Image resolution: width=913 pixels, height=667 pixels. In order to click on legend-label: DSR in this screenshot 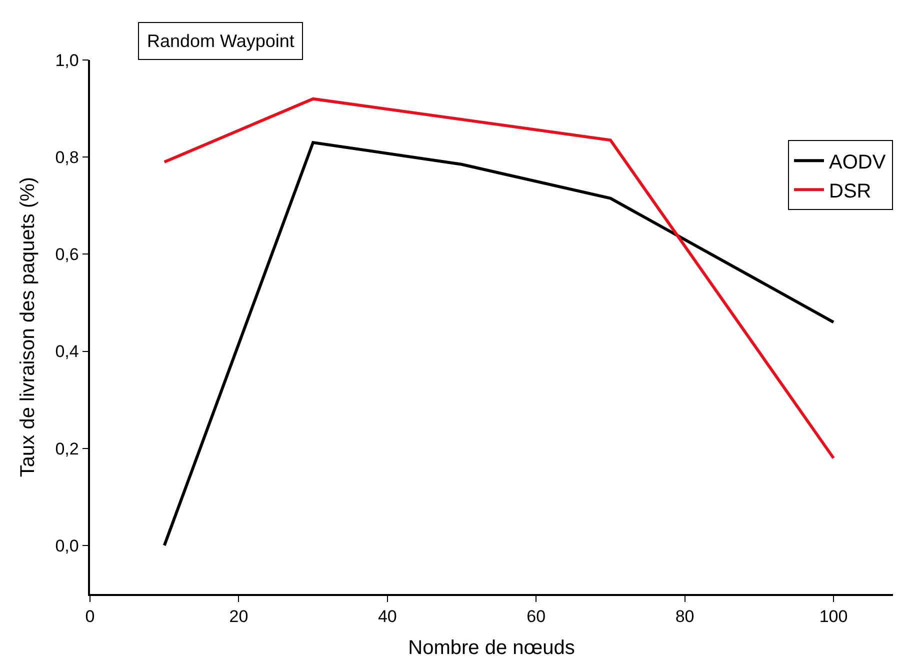, I will do `click(850, 191)`.